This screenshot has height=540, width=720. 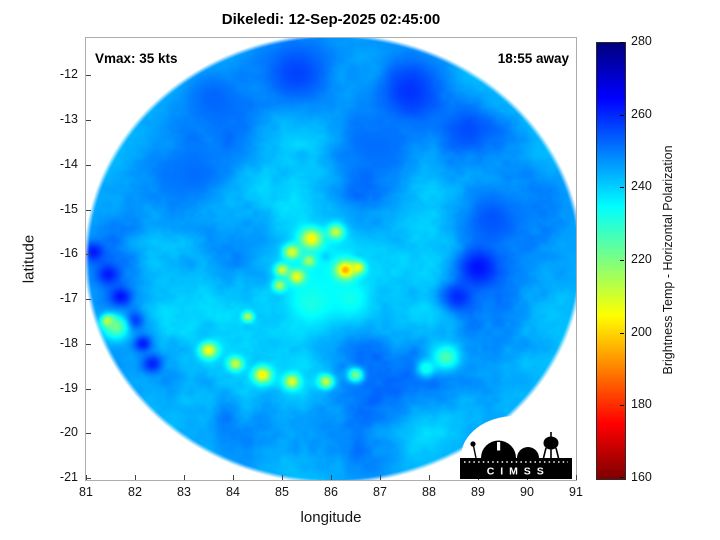 I want to click on x-tick-label: 89, so click(x=478, y=492).